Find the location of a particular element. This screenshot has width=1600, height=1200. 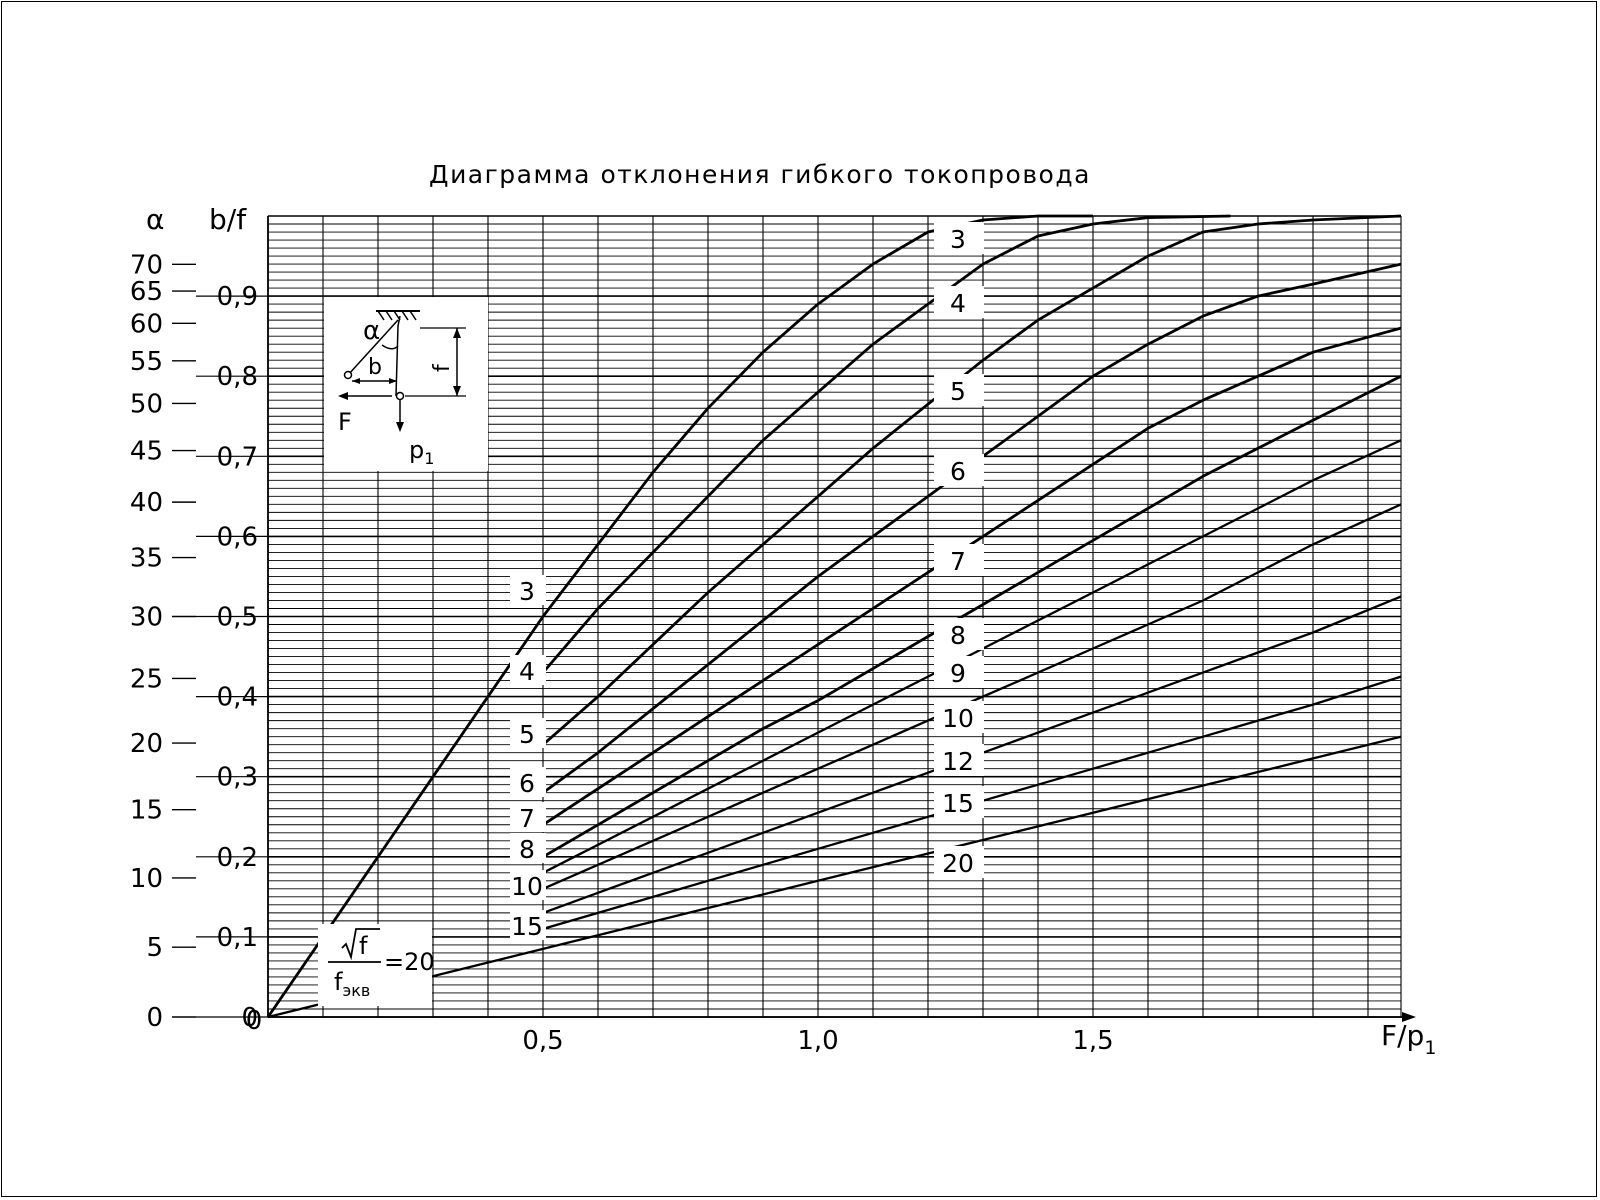

curve-label-right: 12 is located at coordinates (958, 761).